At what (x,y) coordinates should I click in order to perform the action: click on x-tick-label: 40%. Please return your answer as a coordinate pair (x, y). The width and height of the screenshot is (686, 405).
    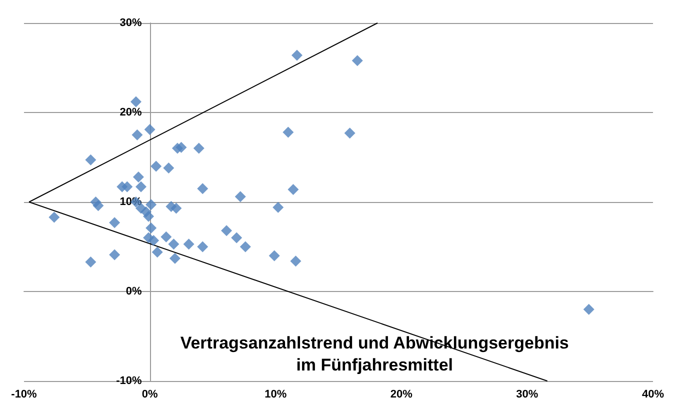
    Looking at the image, I should click on (653, 394).